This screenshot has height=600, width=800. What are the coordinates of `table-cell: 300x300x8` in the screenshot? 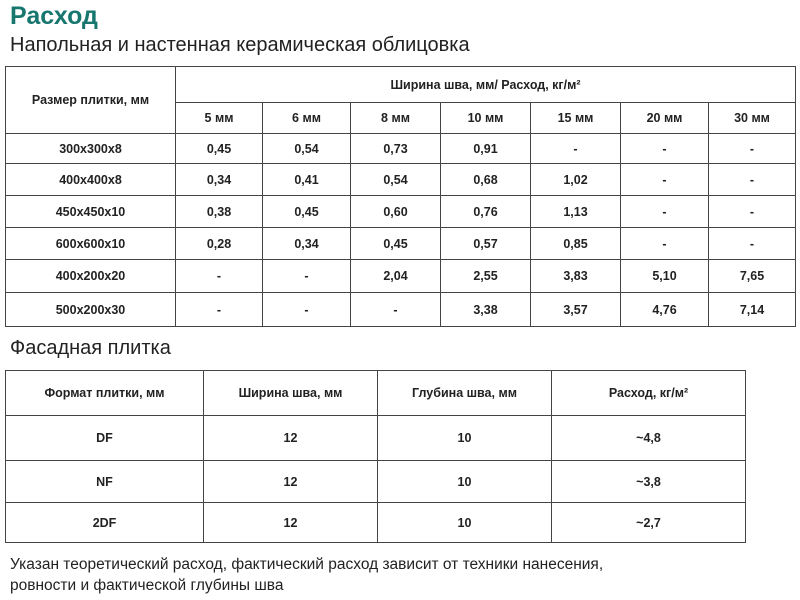 It's located at (90, 148).